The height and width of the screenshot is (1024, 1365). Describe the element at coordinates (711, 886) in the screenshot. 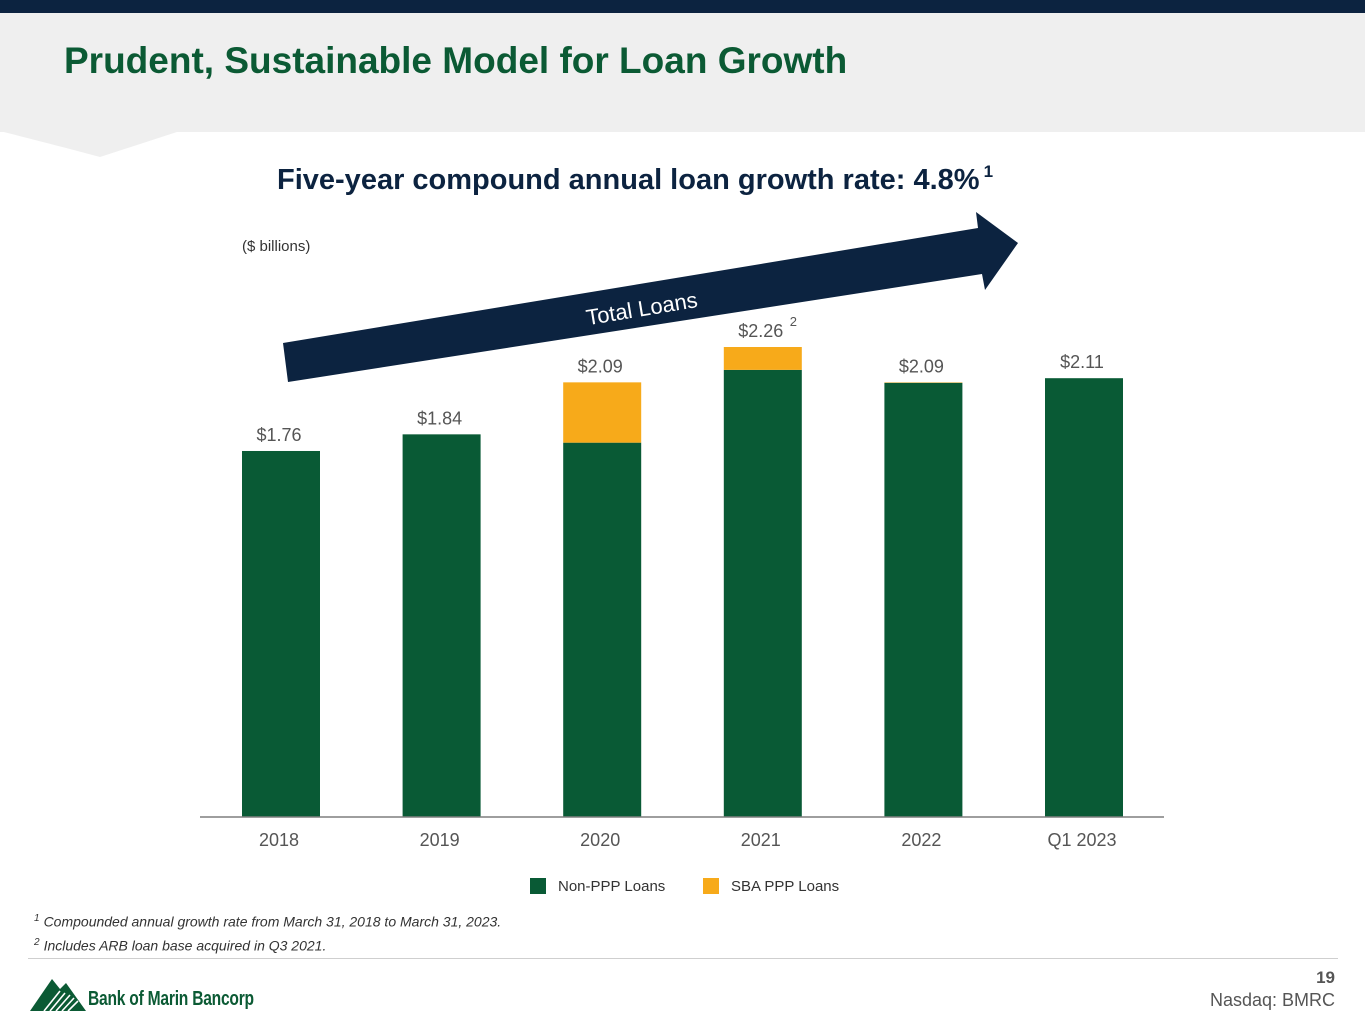

I see `legend-swatch-sba-ppp` at that location.